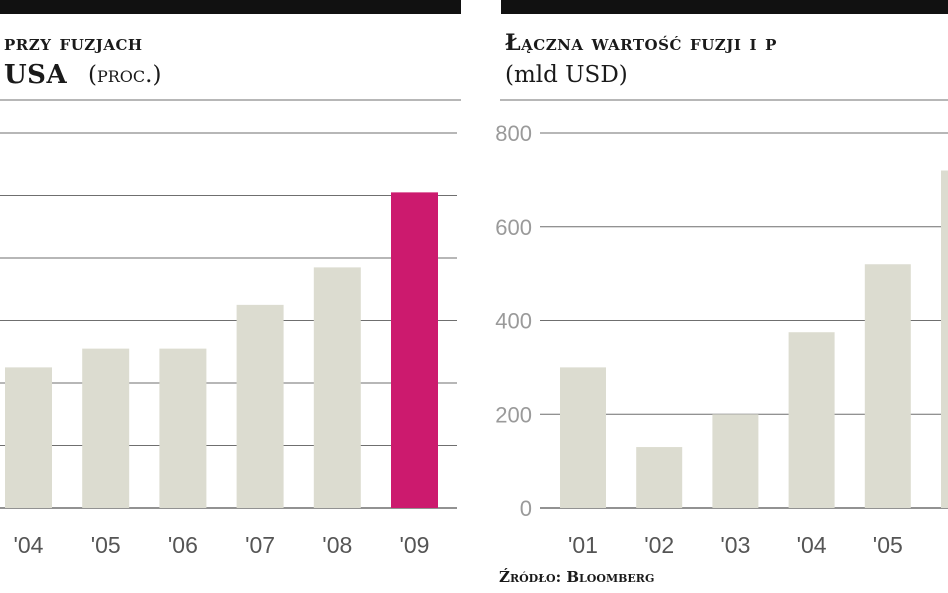  I want to click on y-tick-label: 400, so click(513, 321).